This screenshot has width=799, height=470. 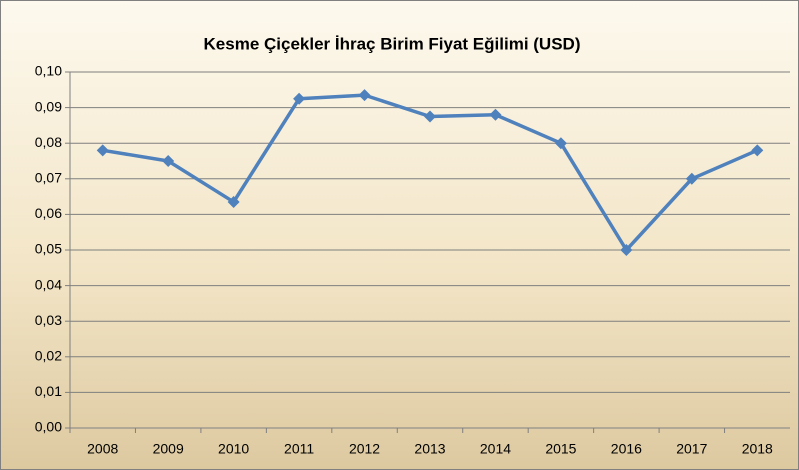 What do you see at coordinates (560, 449) in the screenshot?
I see `x-tick-label: 2015` at bounding box center [560, 449].